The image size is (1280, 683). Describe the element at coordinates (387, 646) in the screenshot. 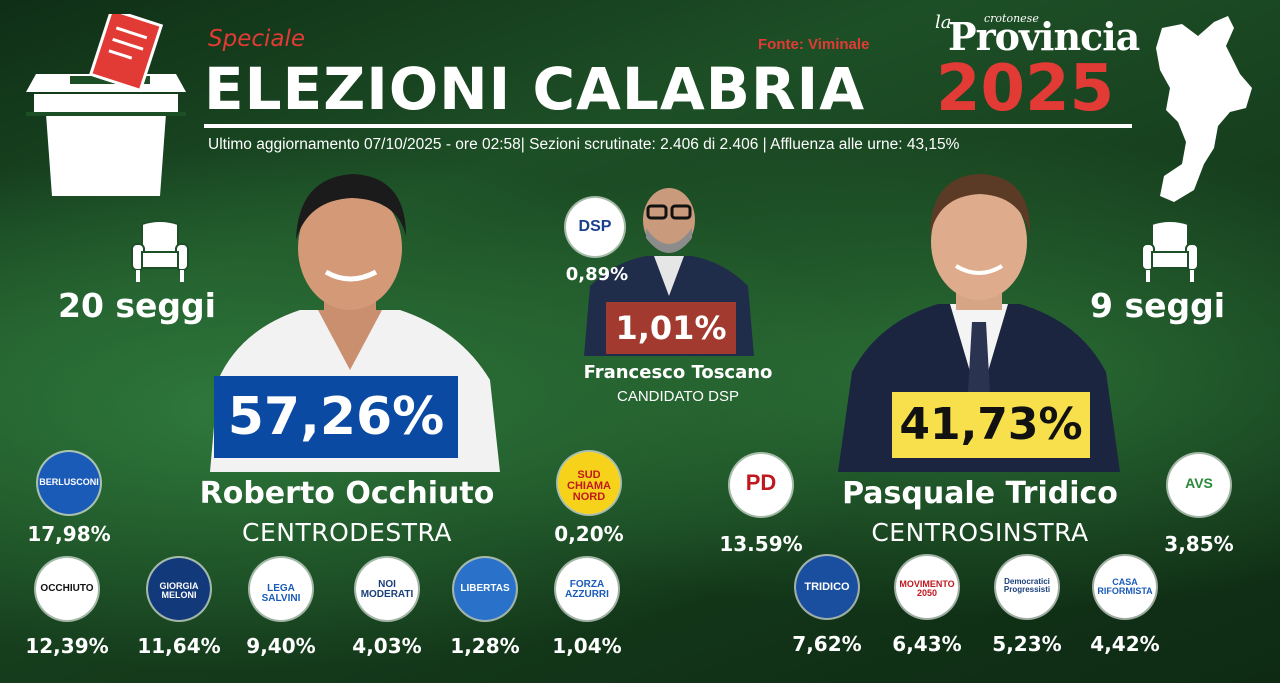

I see `party-percent: 4,03%` at that location.